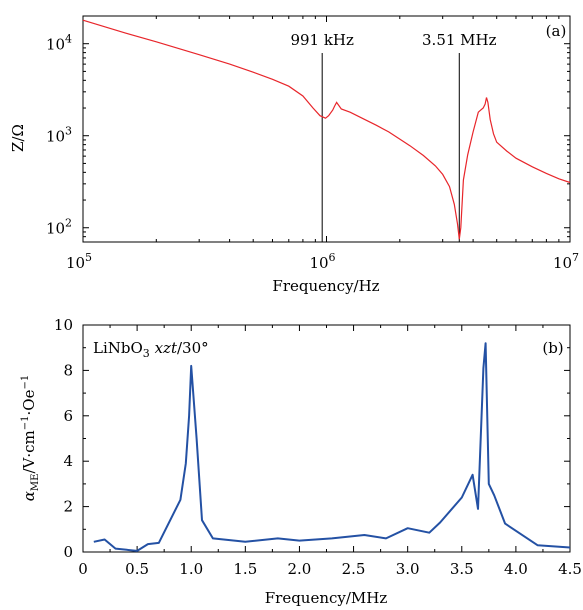 The image size is (583, 610). Describe the element at coordinates (552, 348) in the screenshot. I see `panel-b-tag: (b)` at that location.